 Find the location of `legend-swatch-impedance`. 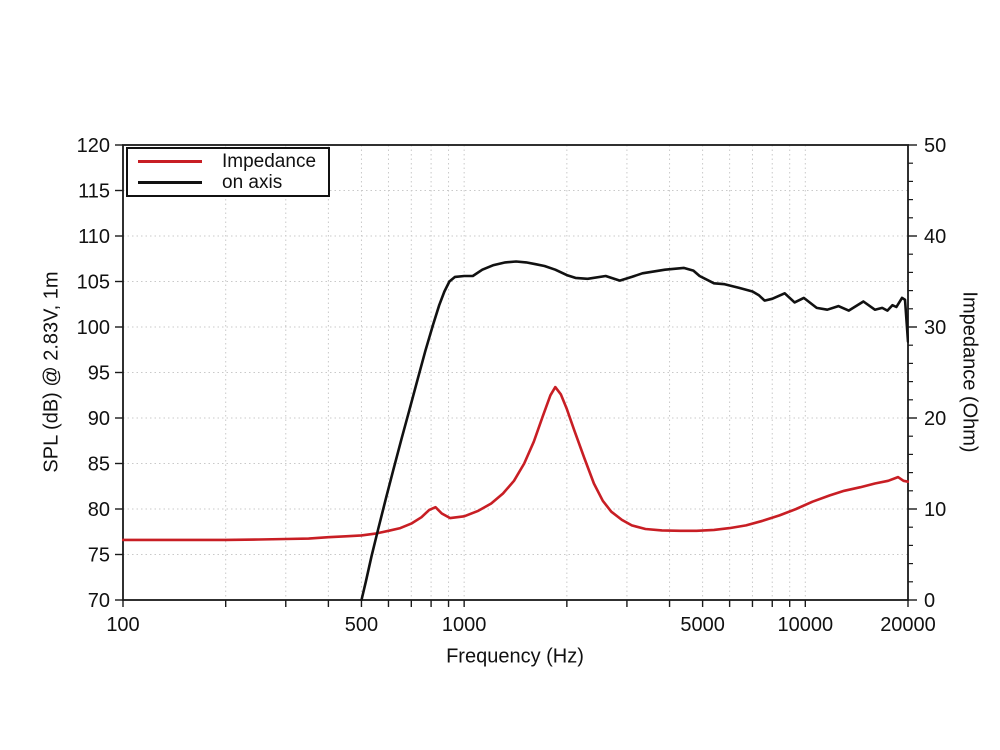

legend-swatch-impedance is located at coordinates (170, 161).